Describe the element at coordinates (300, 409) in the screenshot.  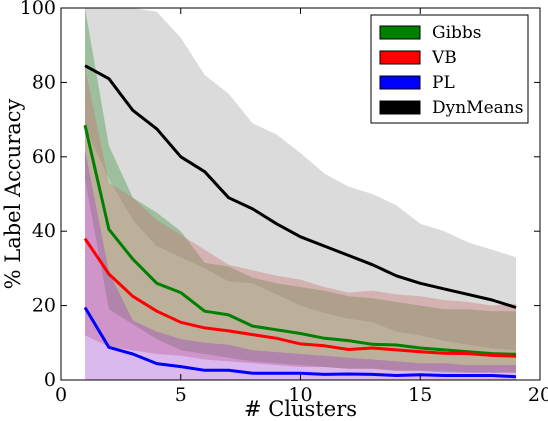
I see `x-axis-label: # Clusters` at that location.